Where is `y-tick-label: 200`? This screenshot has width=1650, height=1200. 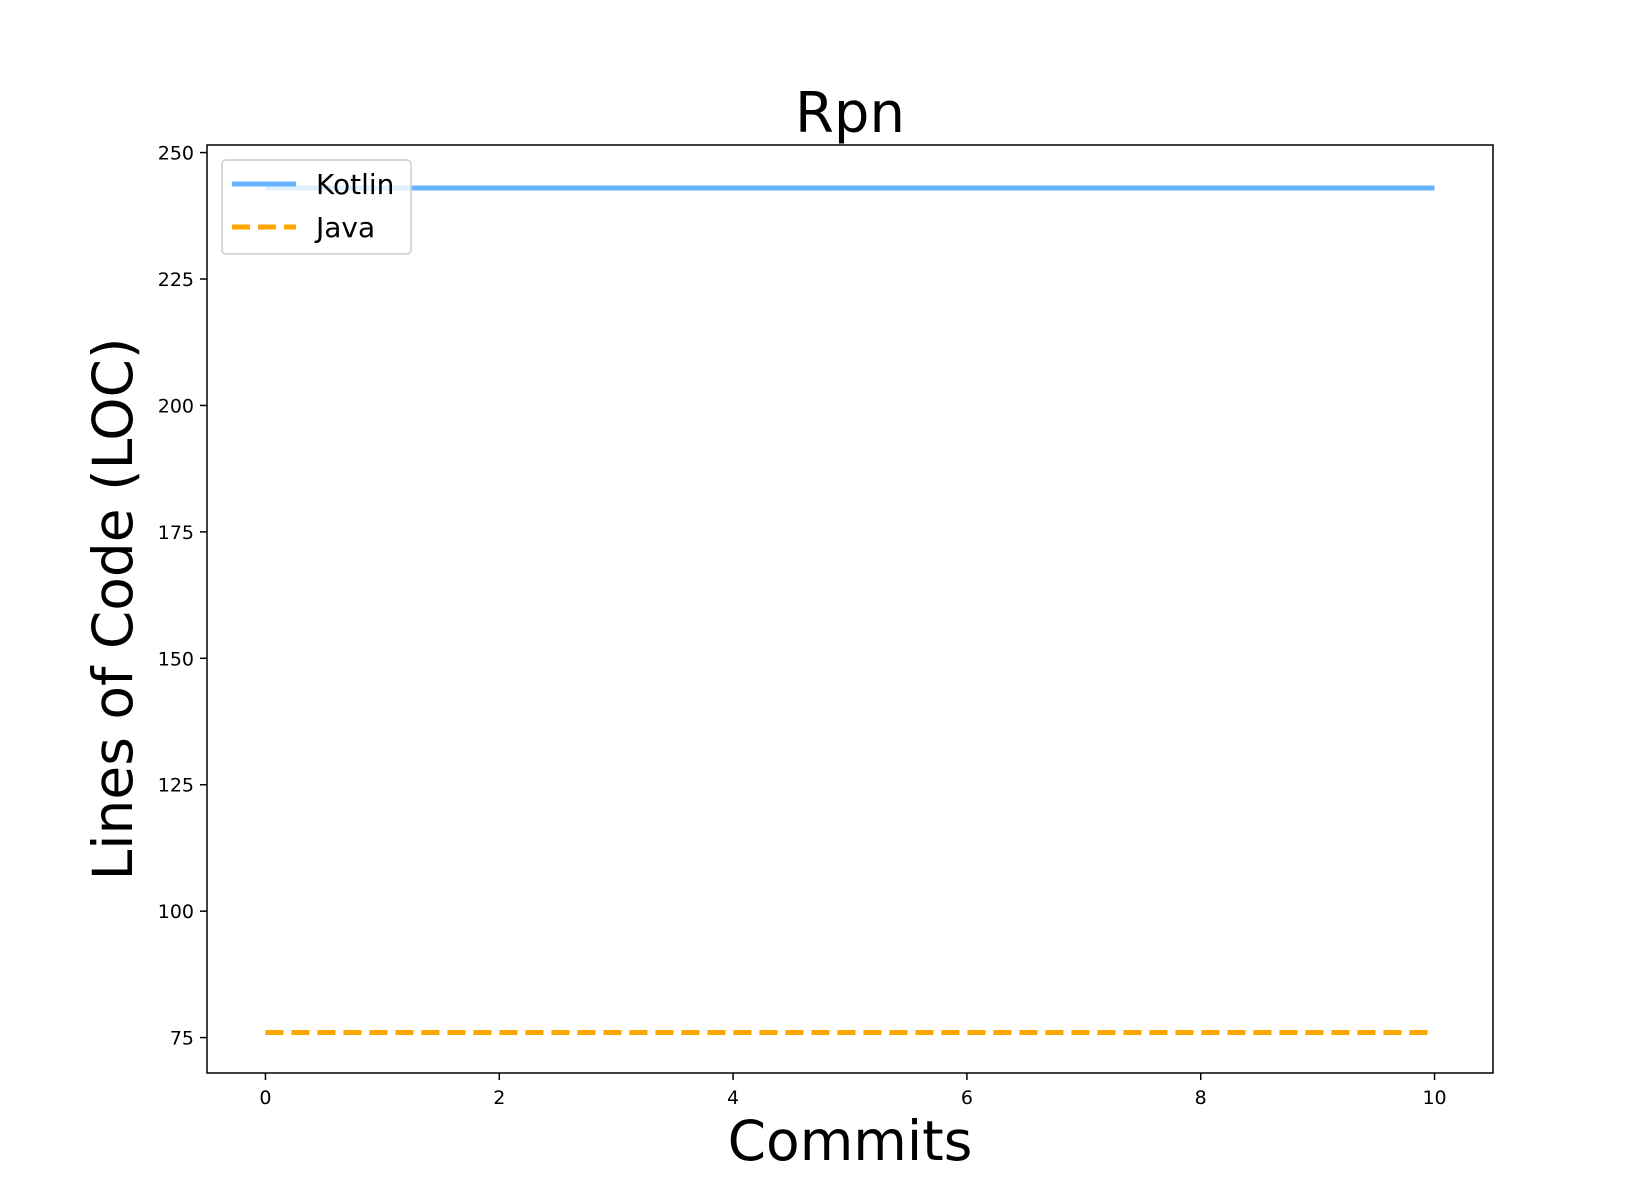
y-tick-label: 200 is located at coordinates (176, 406).